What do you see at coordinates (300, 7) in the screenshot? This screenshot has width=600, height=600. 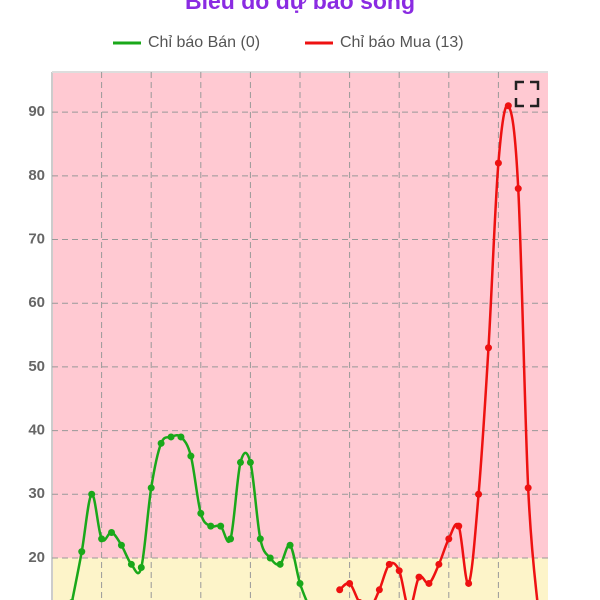 I see `chart-title: Biểu đồ dự báo sóng` at bounding box center [300, 7].